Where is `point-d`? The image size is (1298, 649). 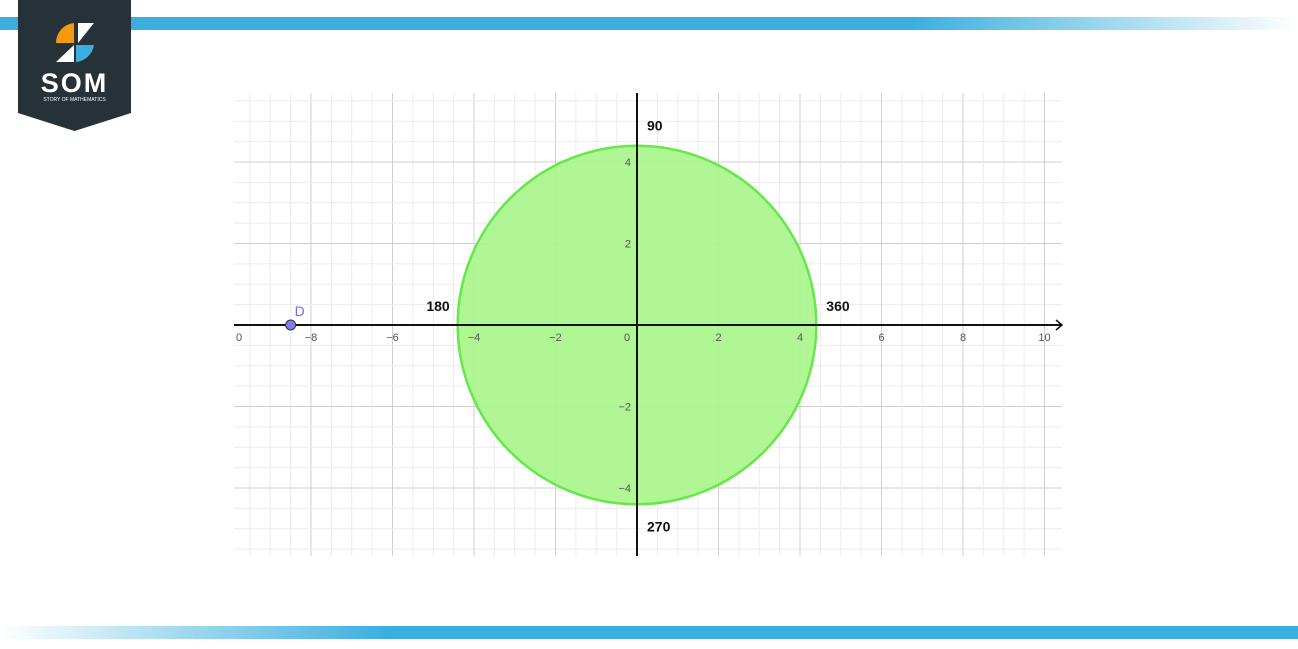
point-d is located at coordinates (291, 325).